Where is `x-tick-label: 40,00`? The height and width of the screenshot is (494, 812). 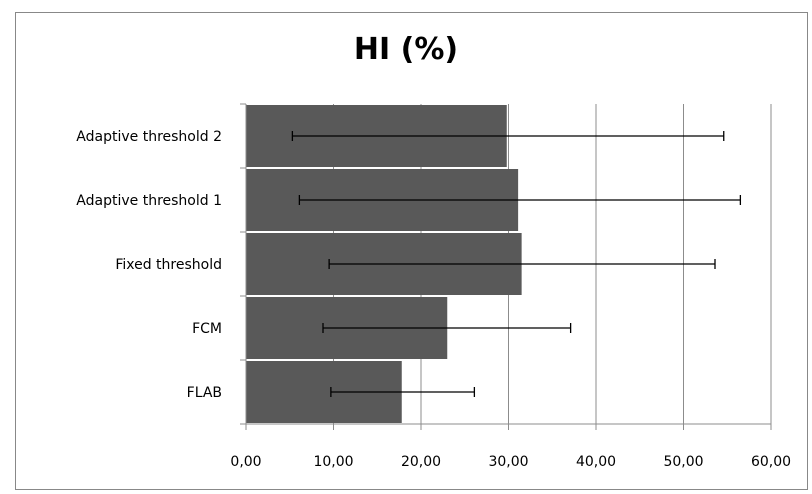
x-tick-label: 40,00 is located at coordinates (596, 462).